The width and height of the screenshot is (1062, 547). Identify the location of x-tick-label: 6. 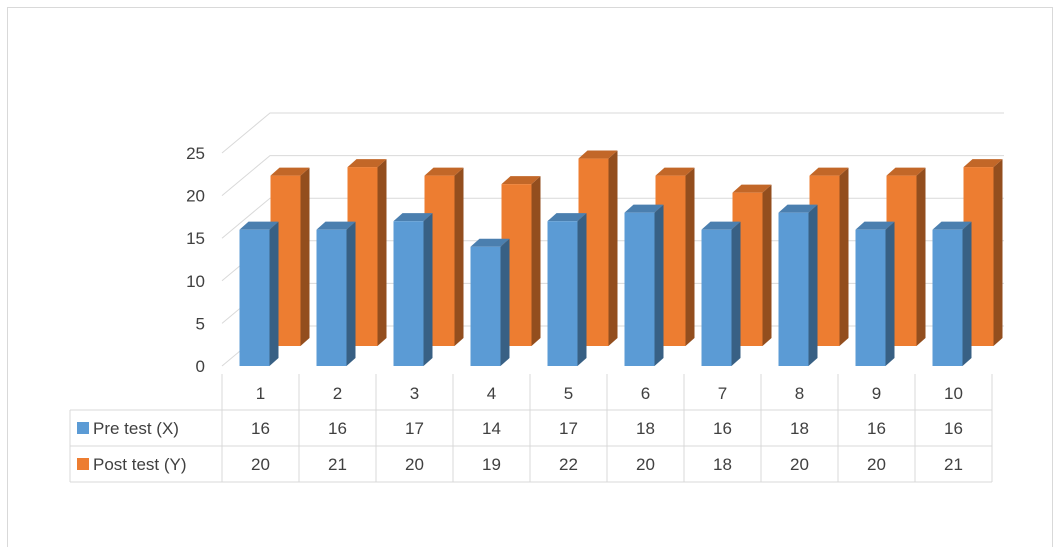
(645, 393).